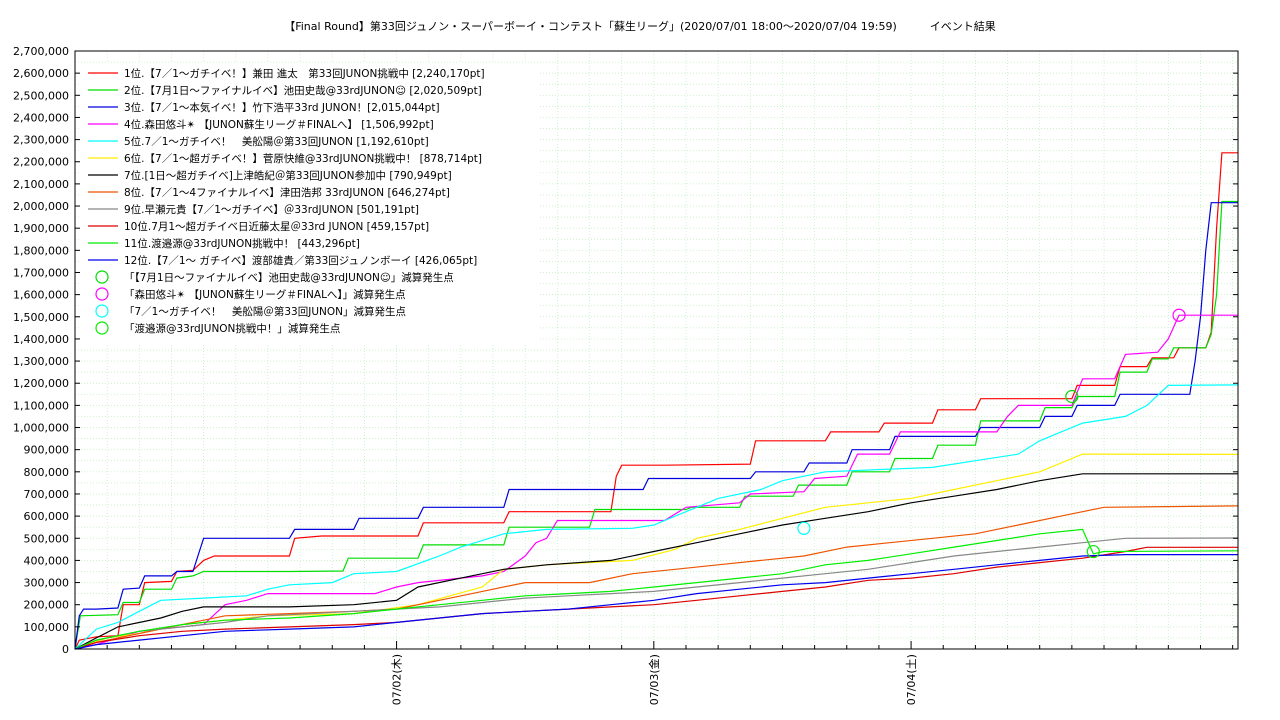 The image size is (1280, 720). What do you see at coordinates (41, 383) in the screenshot?
I see `y-tick-label: 1,200,000` at bounding box center [41, 383].